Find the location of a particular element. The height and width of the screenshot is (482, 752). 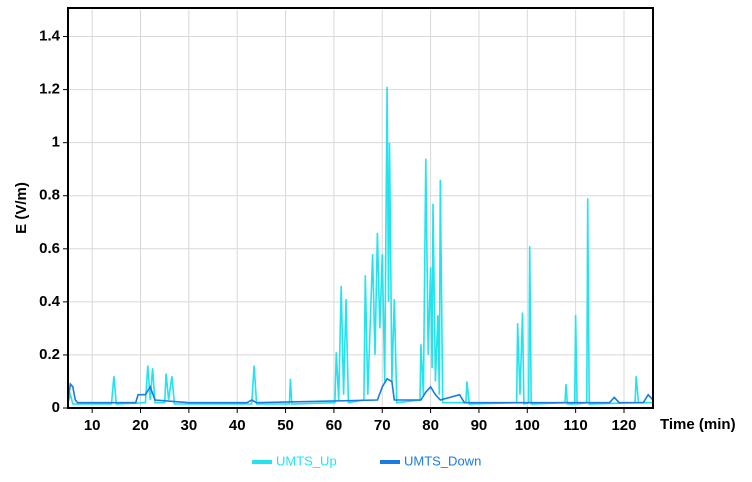

x-tick-label: 10 is located at coordinates (92, 425).